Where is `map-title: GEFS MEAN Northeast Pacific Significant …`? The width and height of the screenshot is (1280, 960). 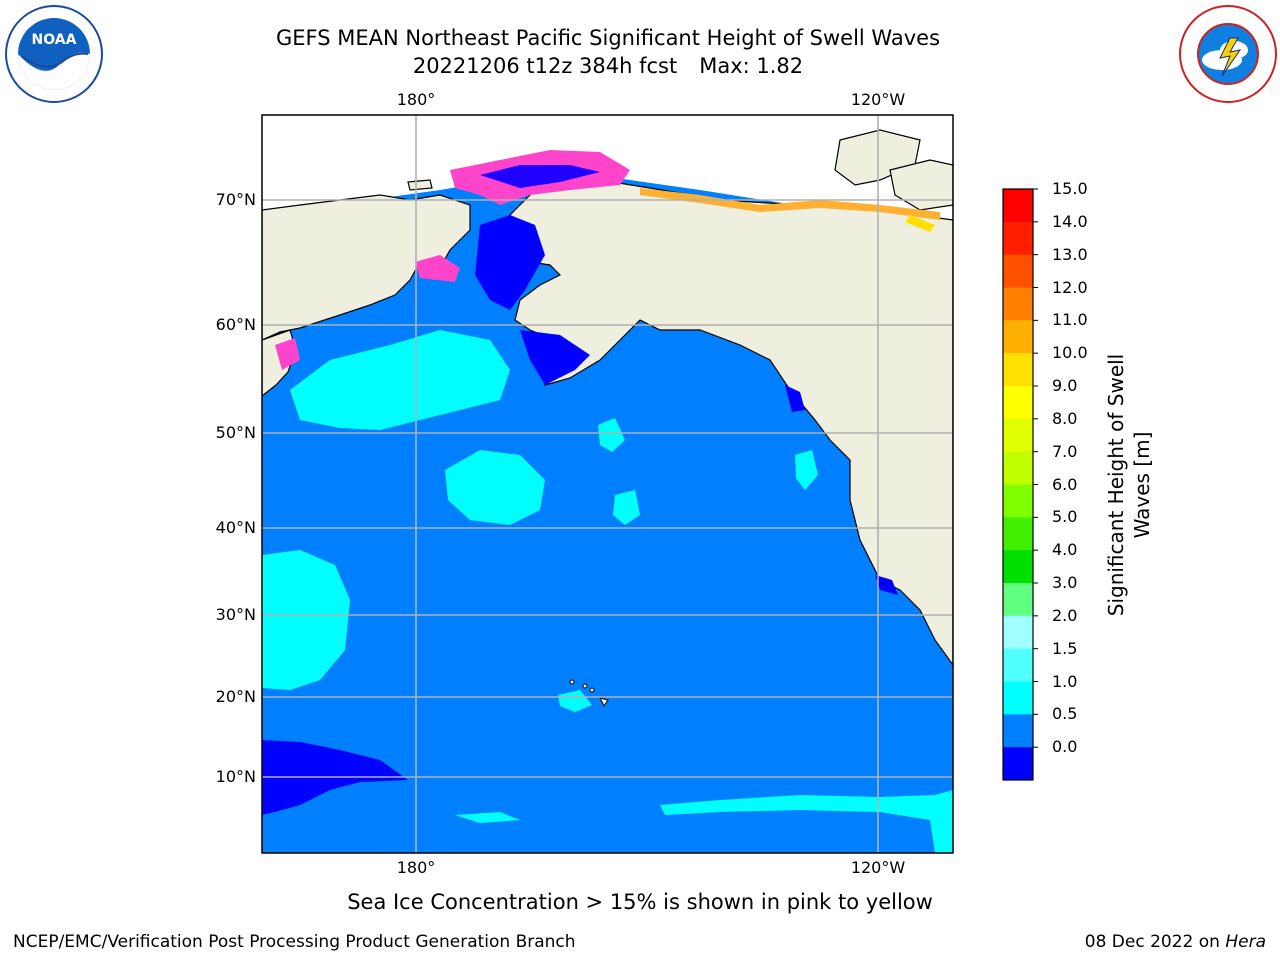
map-title: GEFS MEAN Northeast Pacific Significant … is located at coordinates (608, 38).